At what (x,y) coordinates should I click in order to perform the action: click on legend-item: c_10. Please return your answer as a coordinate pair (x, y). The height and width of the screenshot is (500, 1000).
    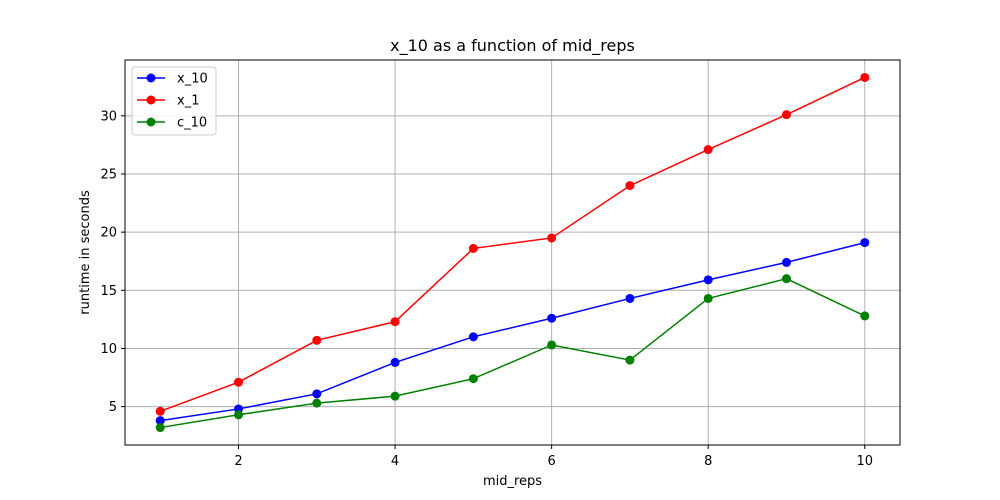
    Looking at the image, I should click on (172, 123).